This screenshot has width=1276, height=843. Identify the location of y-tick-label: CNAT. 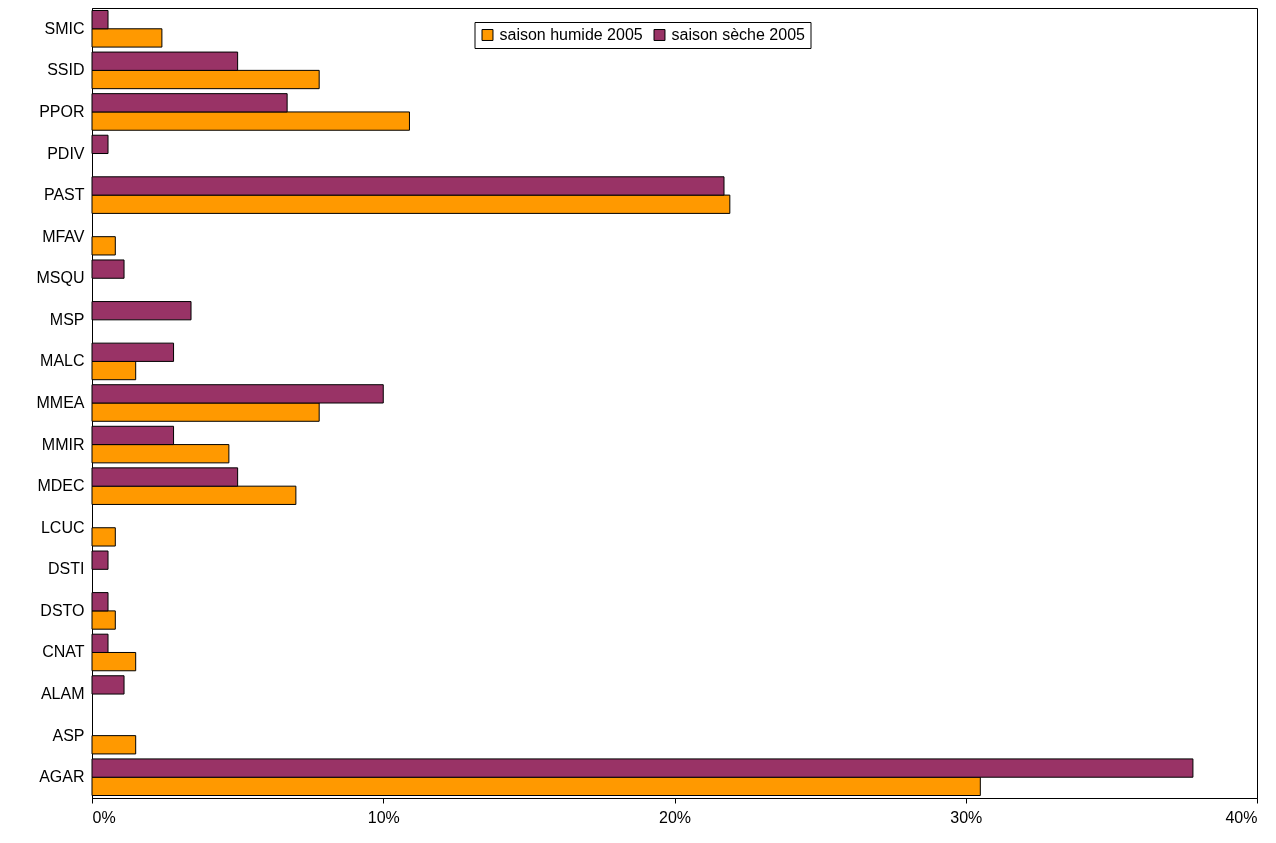
(63, 652).